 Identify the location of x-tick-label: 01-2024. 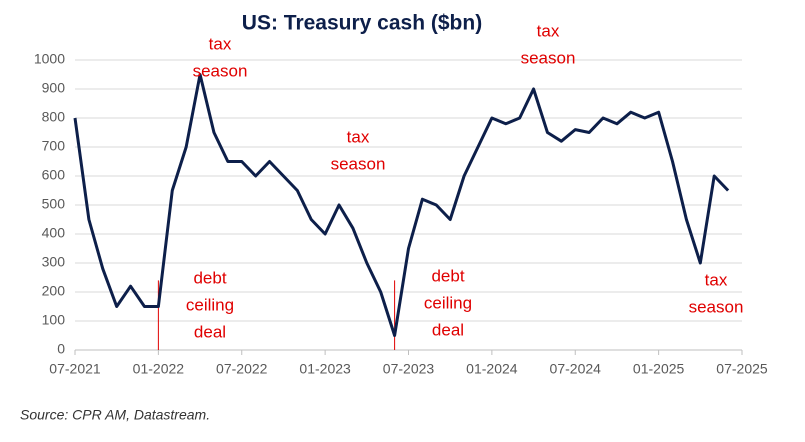
(492, 369).